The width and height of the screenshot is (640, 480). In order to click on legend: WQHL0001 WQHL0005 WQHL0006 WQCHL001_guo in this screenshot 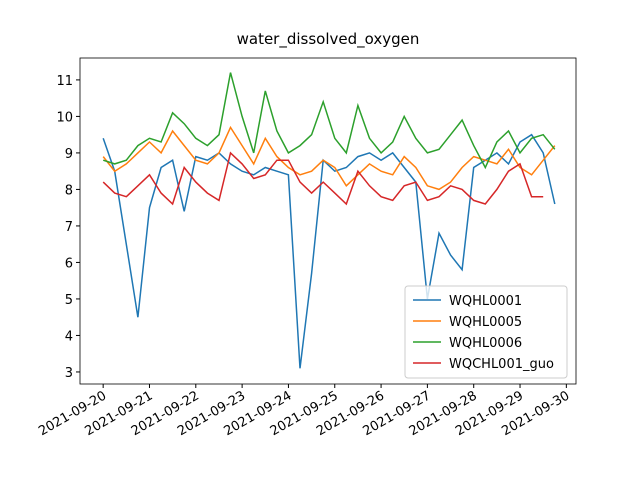, I will do `click(486, 332)`.